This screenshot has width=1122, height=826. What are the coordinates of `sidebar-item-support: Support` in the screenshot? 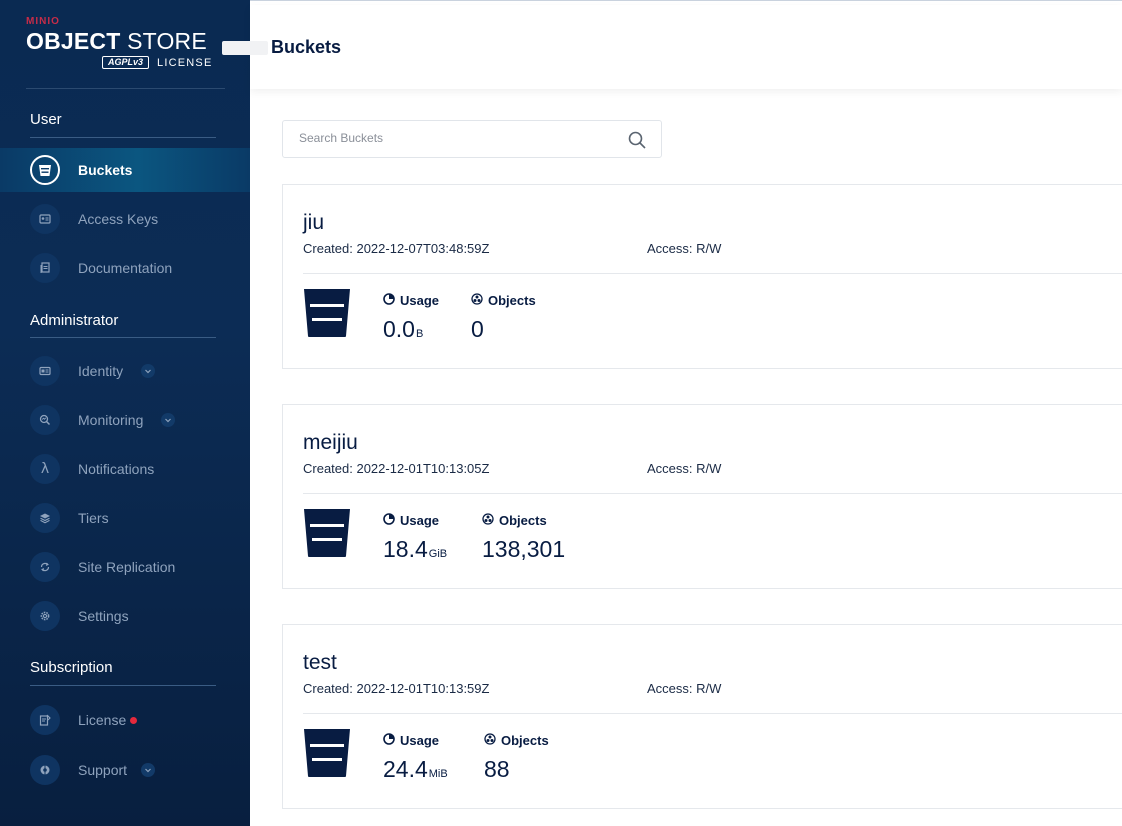 It's located at (125, 770).